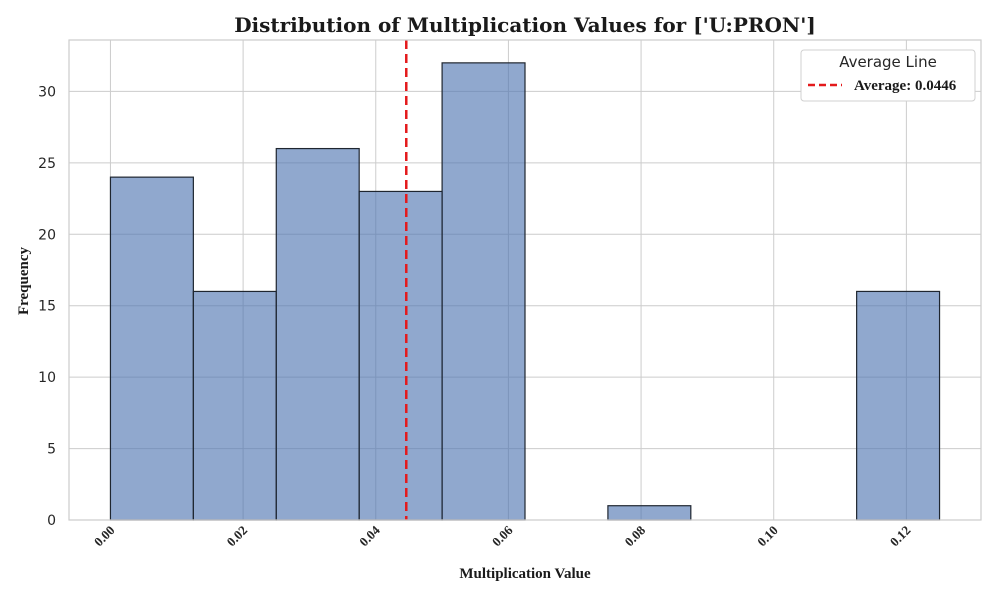 This screenshot has height=600, width=1000. What do you see at coordinates (51, 450) in the screenshot?
I see `y-tick-label: 5` at bounding box center [51, 450].